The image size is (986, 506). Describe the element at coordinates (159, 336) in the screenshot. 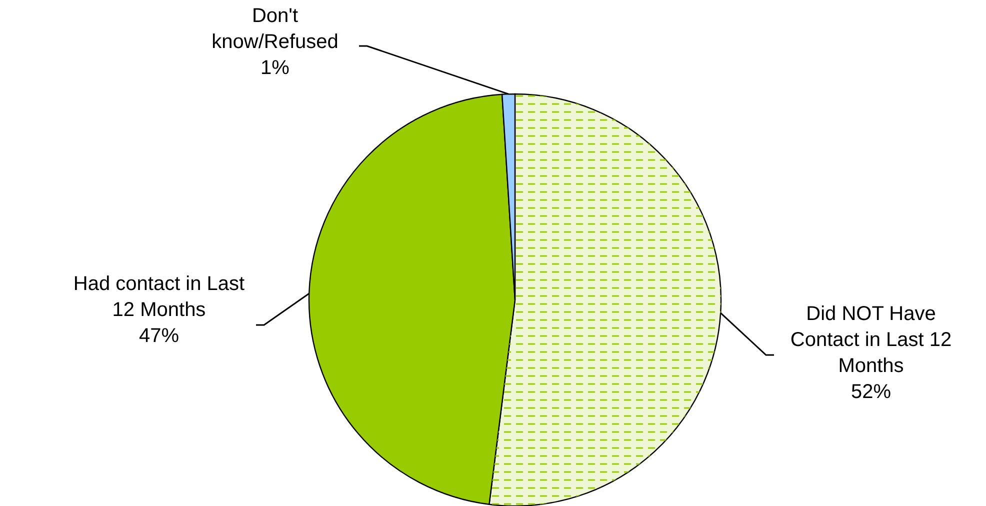

I see `data-label: 47%` at that location.